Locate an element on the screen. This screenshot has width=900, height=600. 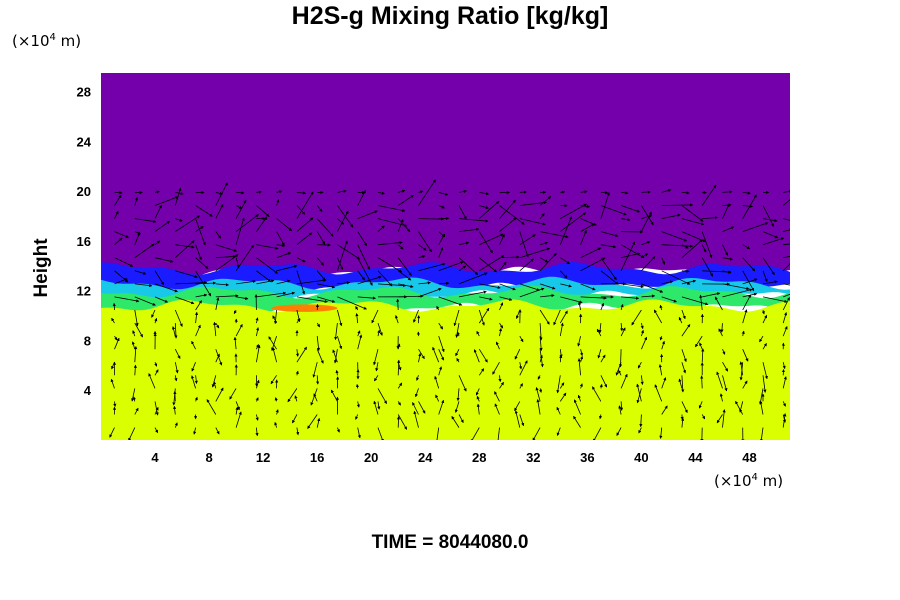
x-tick-label: 36 is located at coordinates (587, 457).